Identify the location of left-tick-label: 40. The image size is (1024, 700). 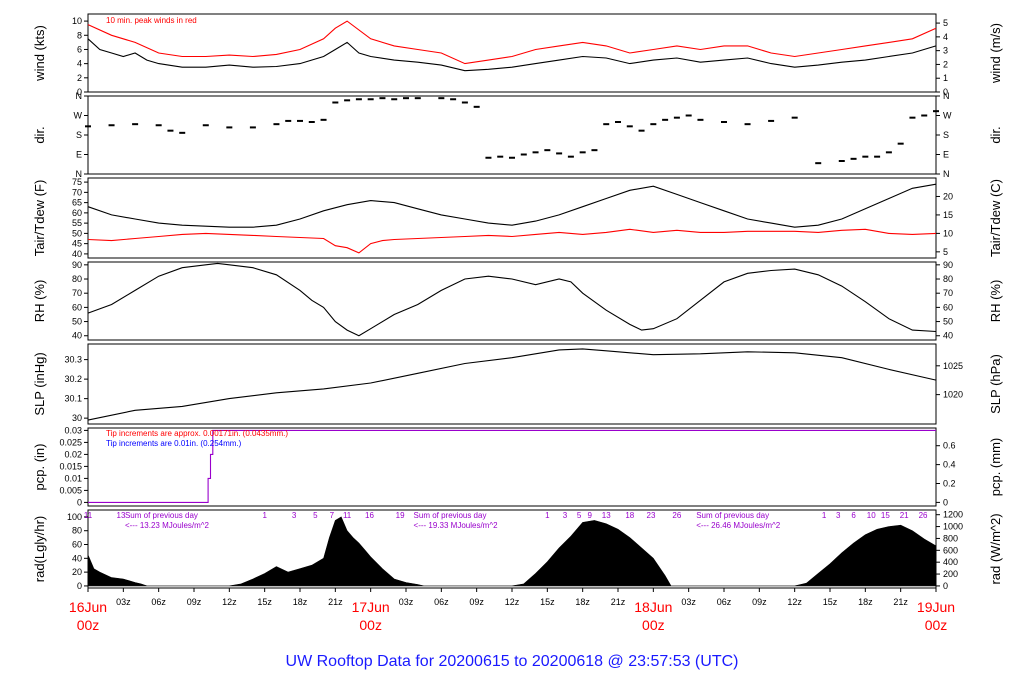
(77, 558).